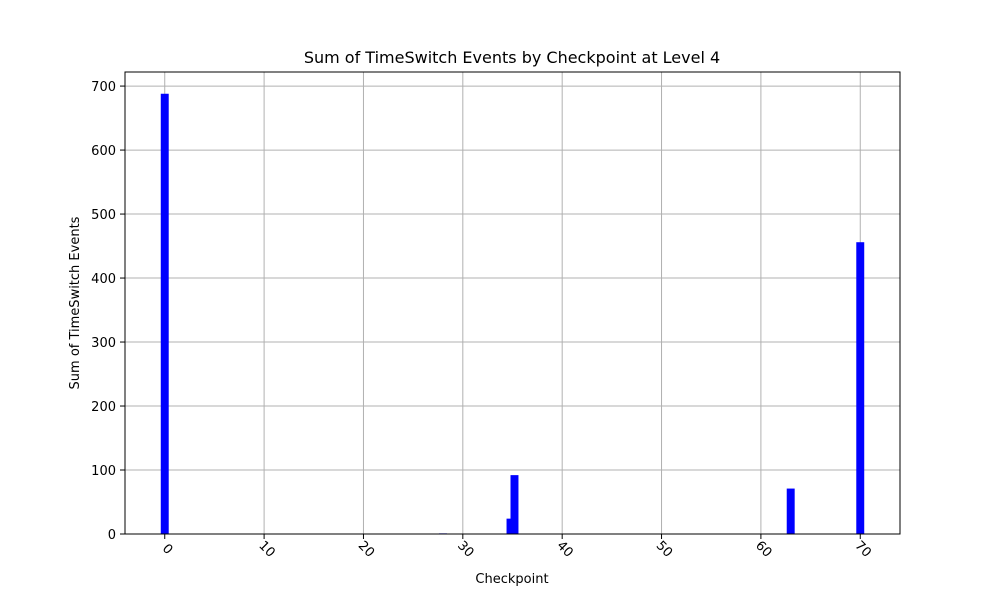  I want to click on y-tick-label: 500, so click(103, 215).